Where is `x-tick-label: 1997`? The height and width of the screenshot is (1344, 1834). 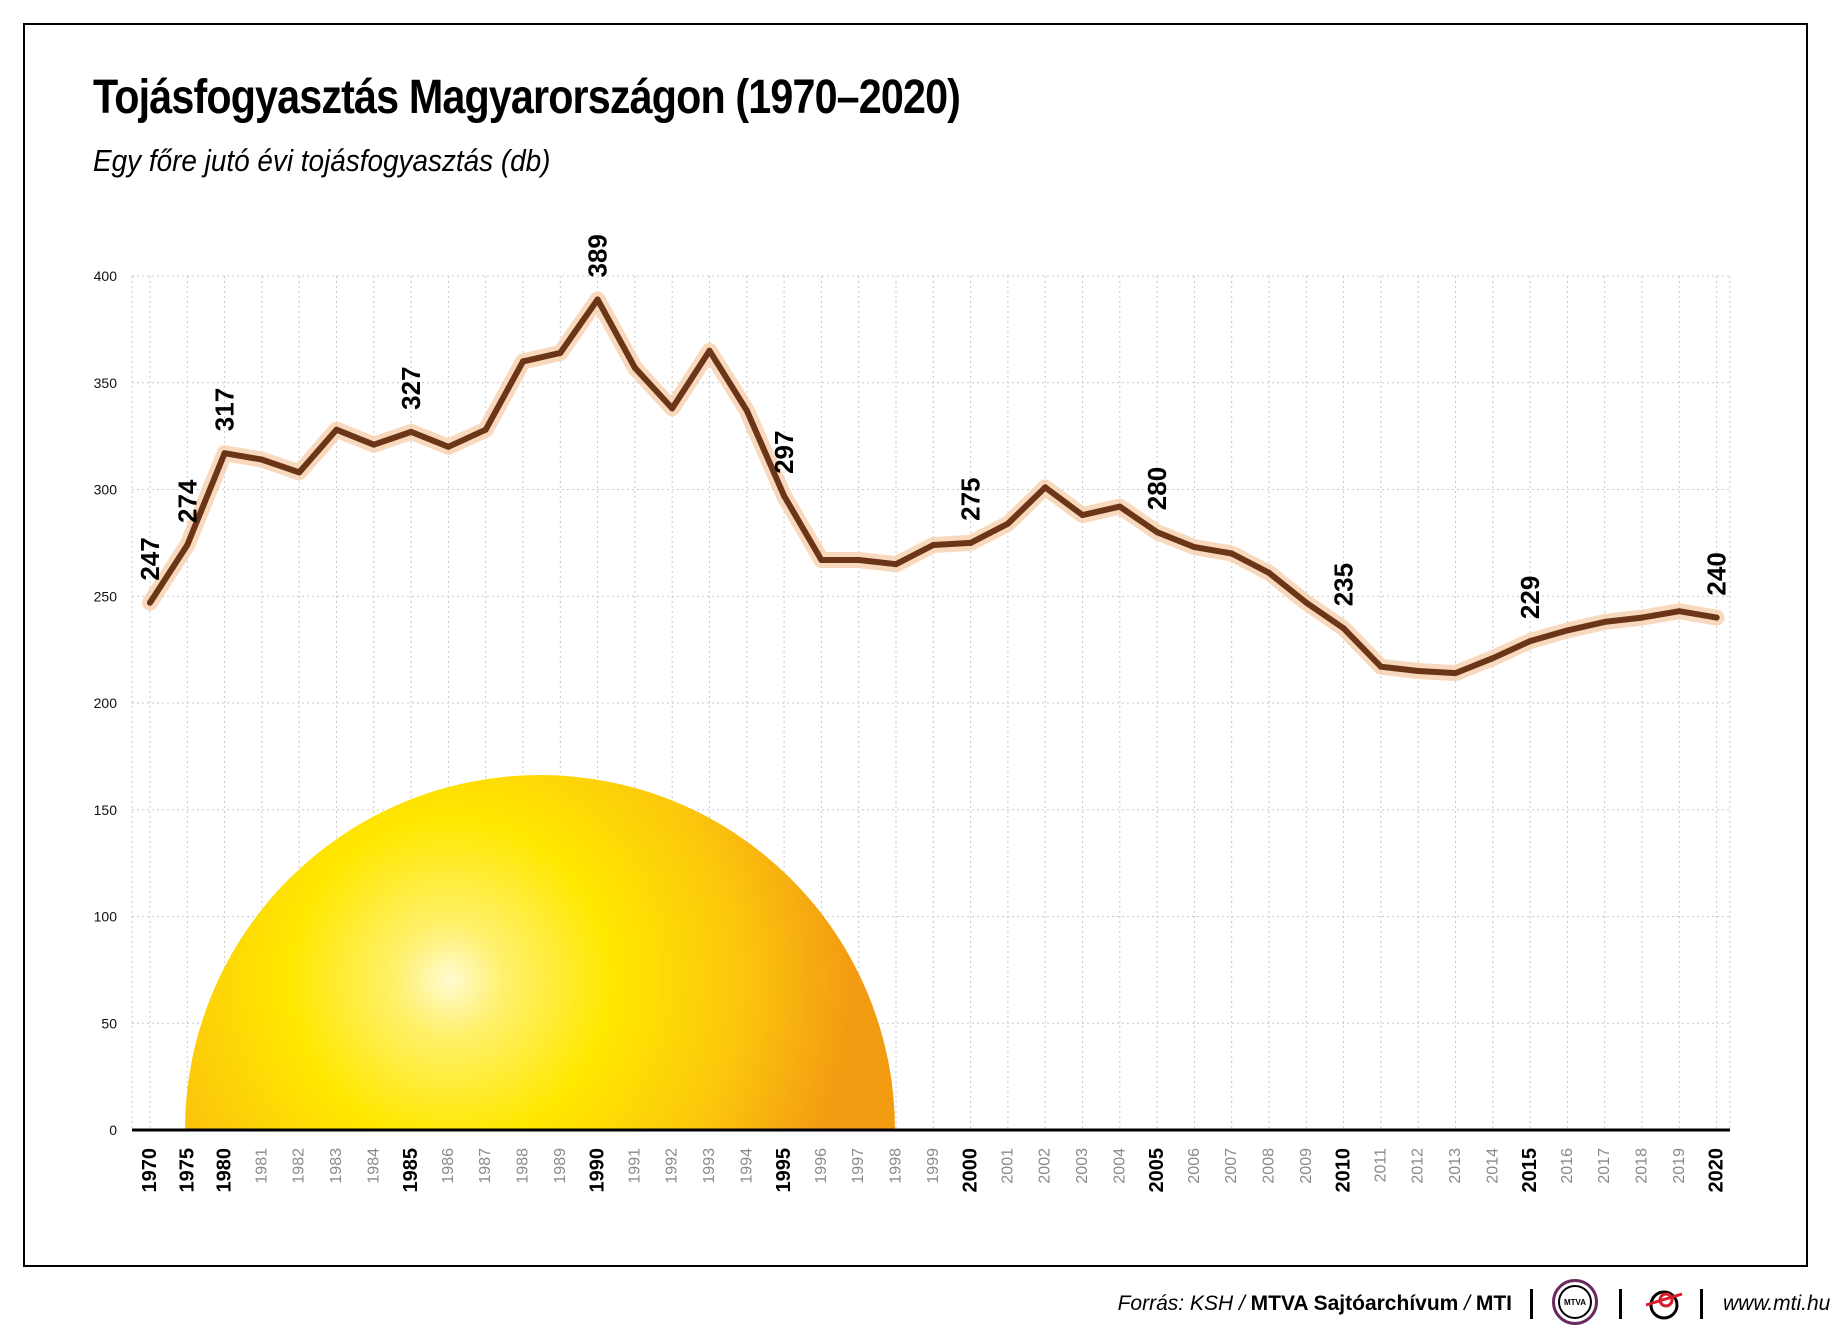 x-tick-label: 1997 is located at coordinates (858, 1166).